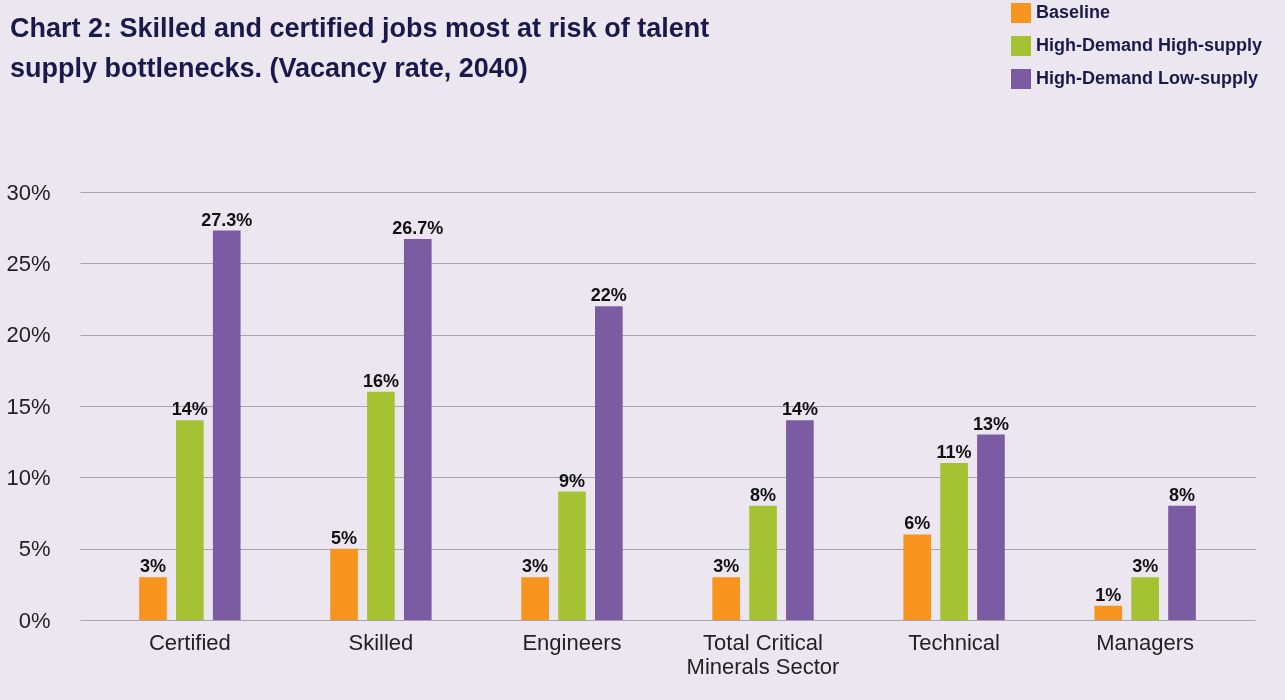 The width and height of the screenshot is (1285, 700). I want to click on data-label: 5%, so click(344, 537).